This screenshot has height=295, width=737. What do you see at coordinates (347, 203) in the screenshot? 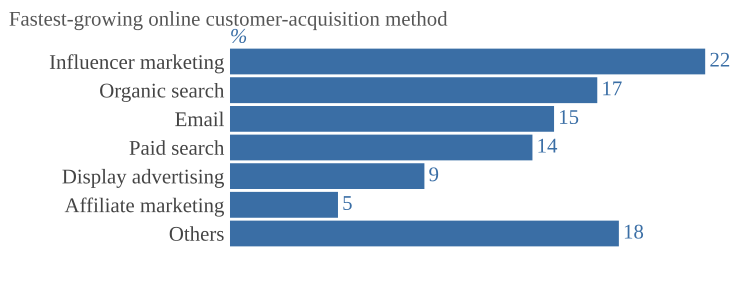
I see `data-label: 5` at bounding box center [347, 203].